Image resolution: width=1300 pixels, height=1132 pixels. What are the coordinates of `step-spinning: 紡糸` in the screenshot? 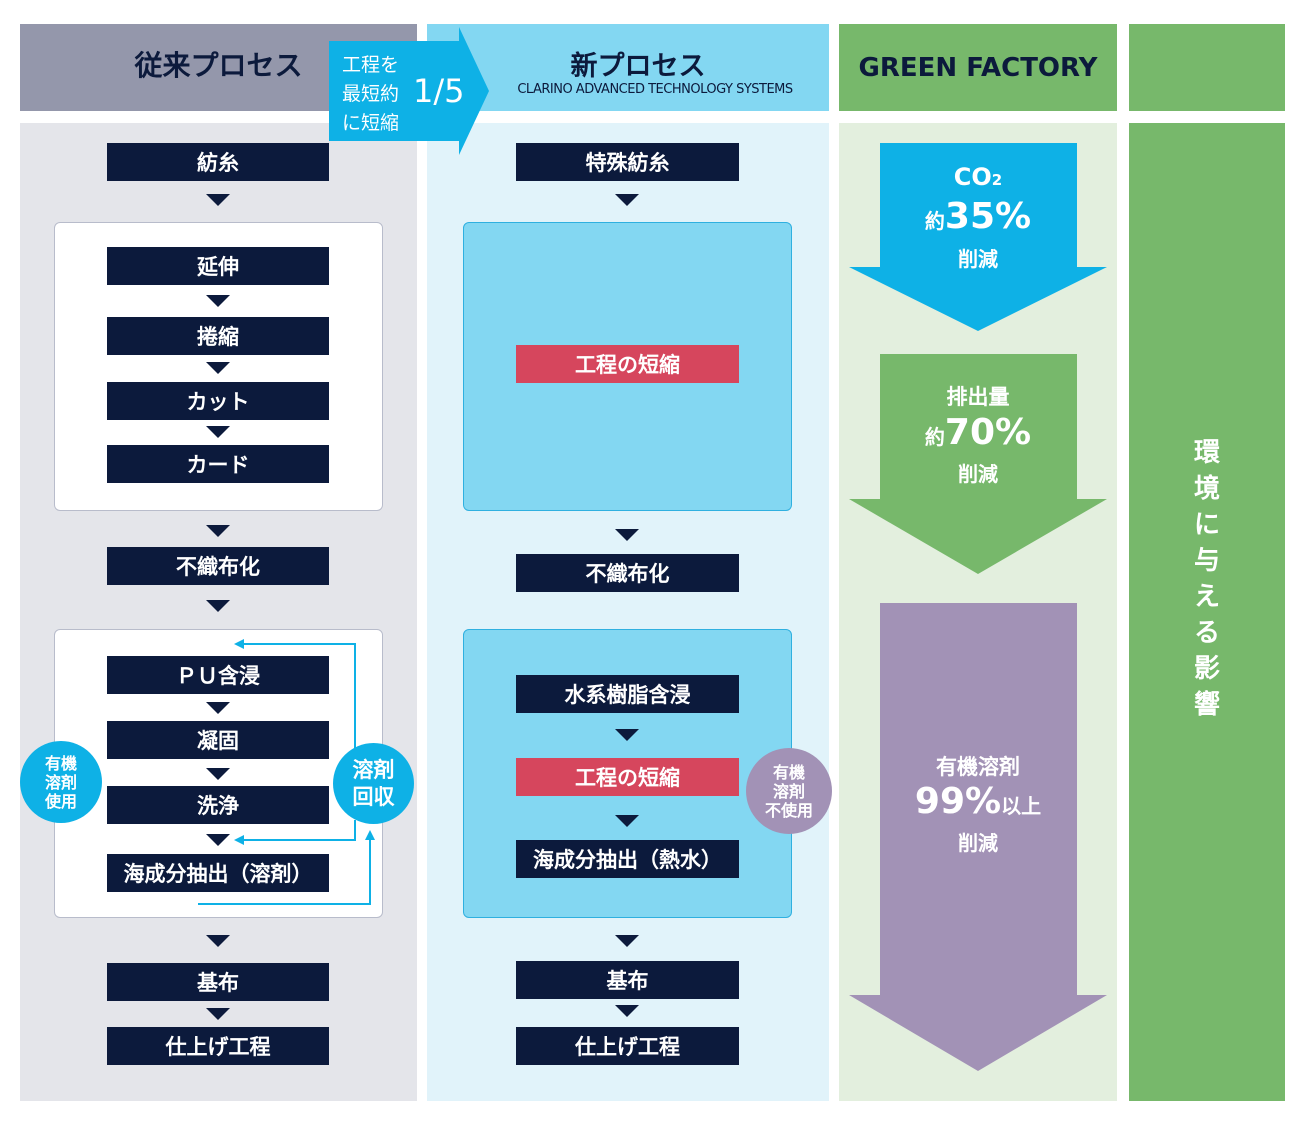 It's located at (218, 162).